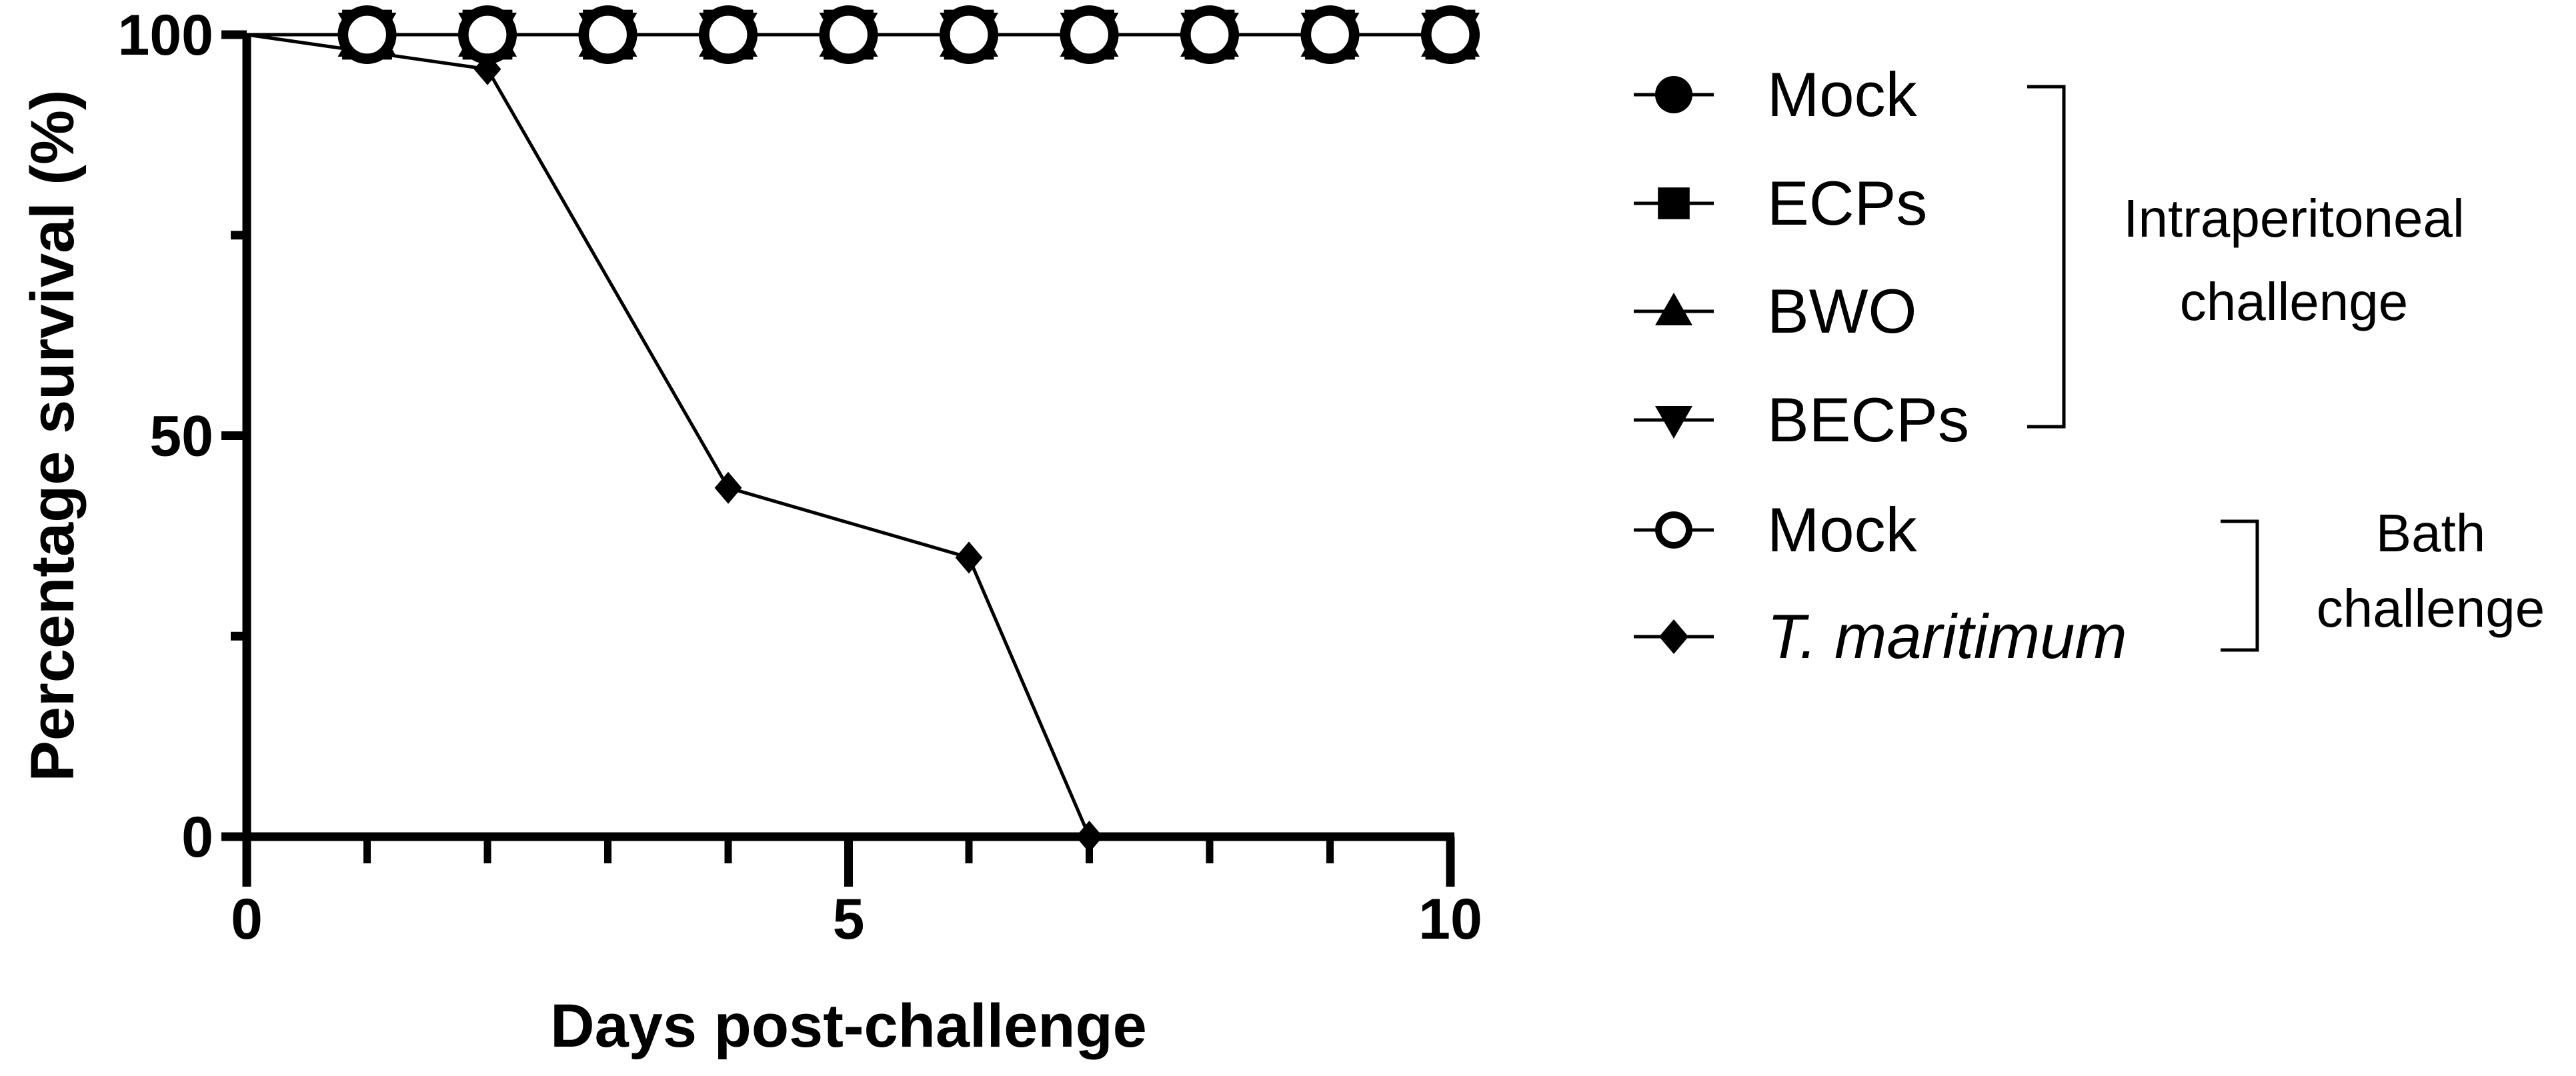  I want to click on legend-label-5: T. maritimum, so click(1947, 636).